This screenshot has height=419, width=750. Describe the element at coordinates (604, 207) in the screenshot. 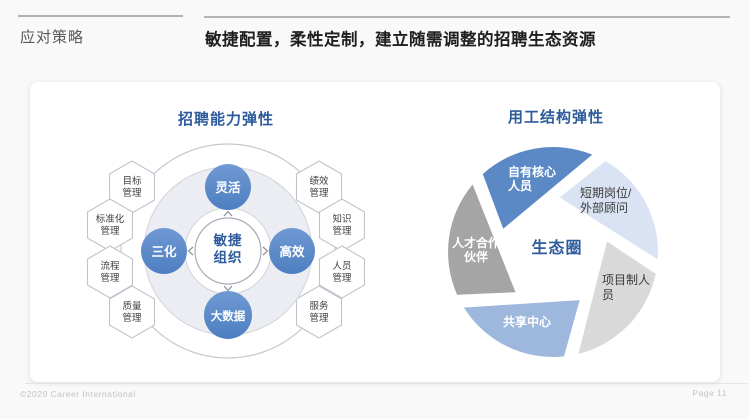

I see `blade-label-line2: 外部顾问` at that location.